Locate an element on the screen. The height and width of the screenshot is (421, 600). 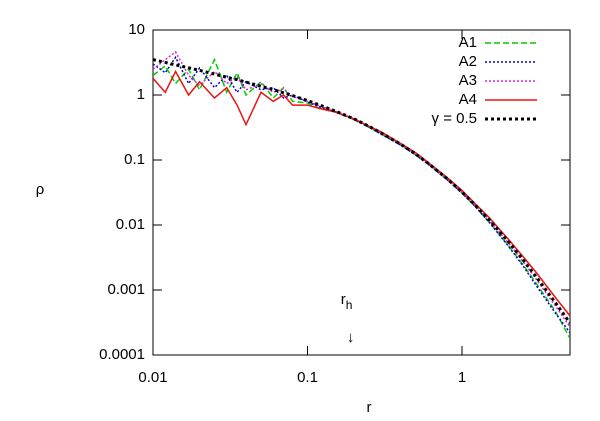
x-tick-label: 0.01 is located at coordinates (152, 377).